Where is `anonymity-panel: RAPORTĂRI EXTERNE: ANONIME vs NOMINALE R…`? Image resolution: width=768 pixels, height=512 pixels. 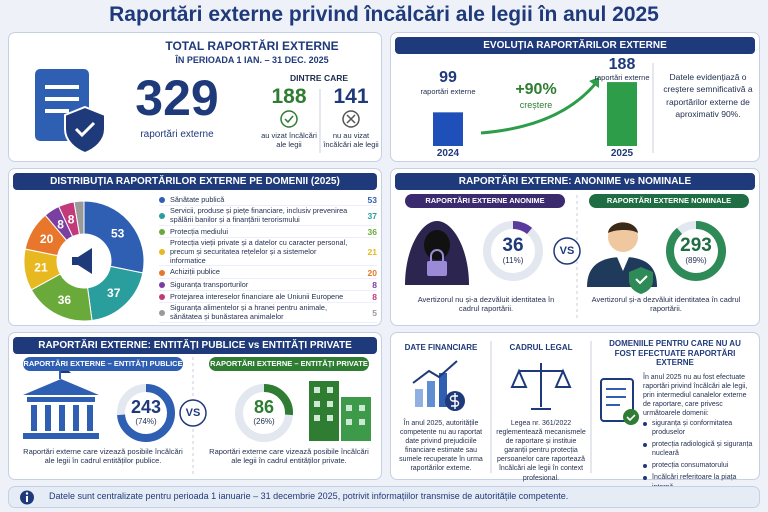
anonymity-panel: RAPORTĂRI EXTERNE: ANONIME vs NOMINALE R… is located at coordinates (575, 247).